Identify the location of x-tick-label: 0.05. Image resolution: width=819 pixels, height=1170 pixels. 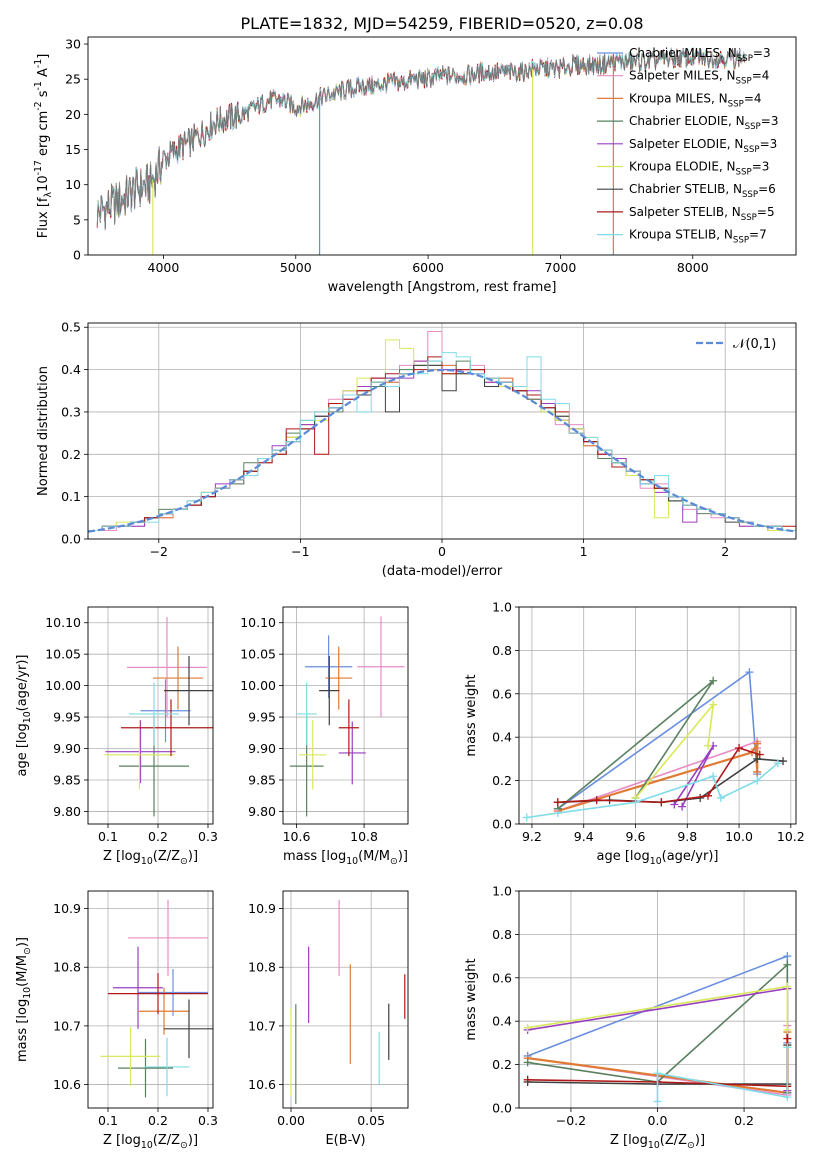
(371, 1120).